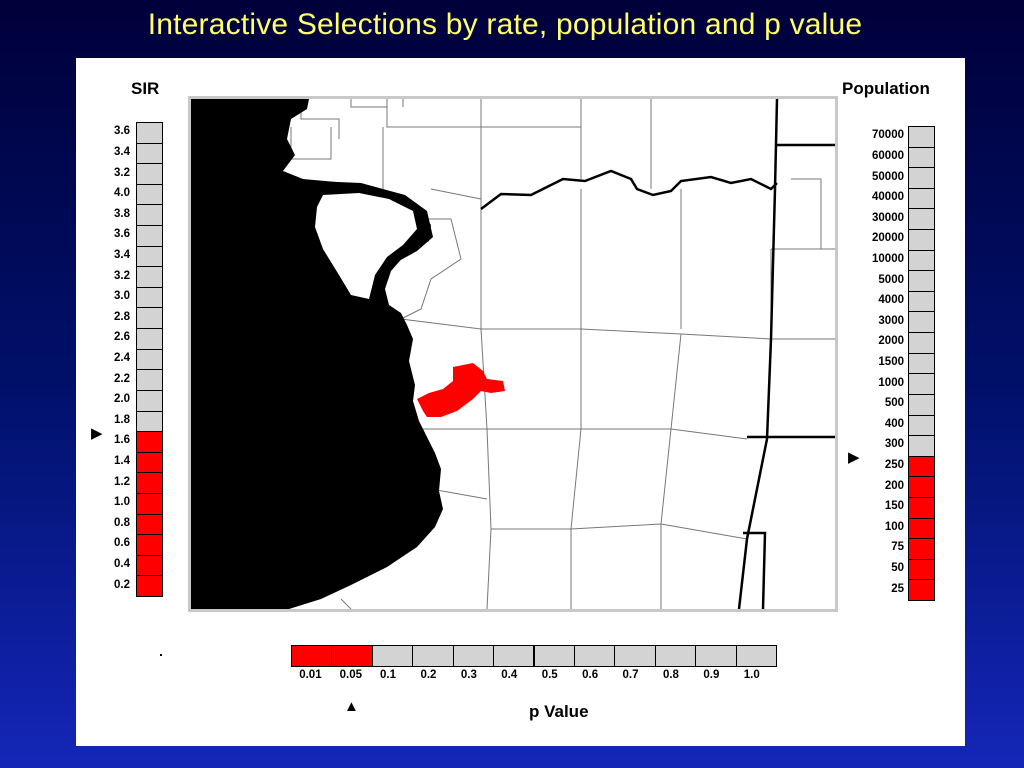 The height and width of the screenshot is (768, 1024). Describe the element at coordinates (894, 444) in the screenshot. I see `scale-label: 300` at that location.